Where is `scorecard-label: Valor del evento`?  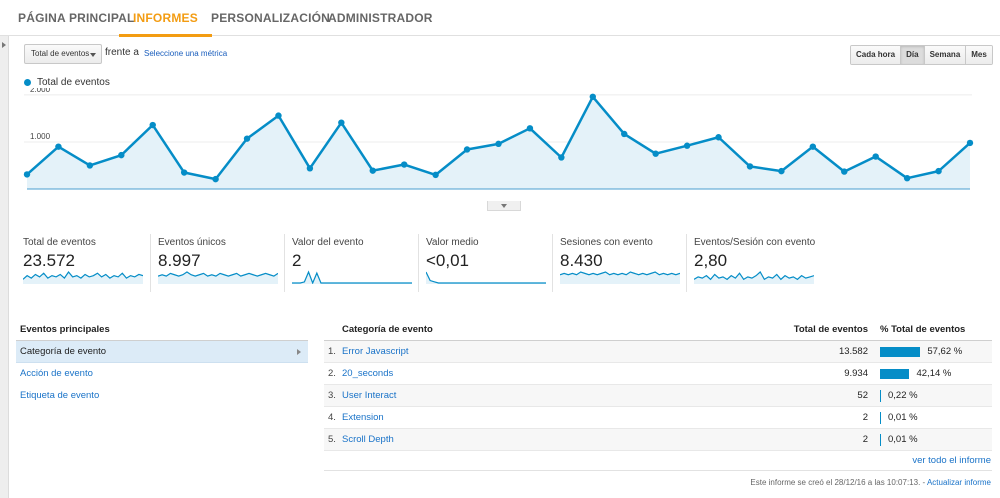
scorecard-label: Valor del evento is located at coordinates (328, 242).